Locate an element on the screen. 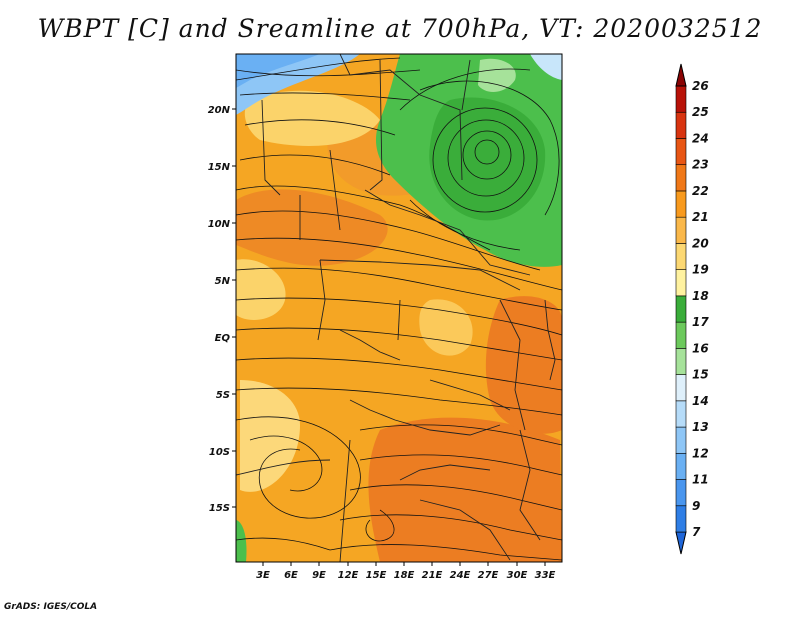 Image resolution: width=800 pixels, height=618 pixels. longitude-labels: 3E 6E 9E 12E 15E 18E 21E 24E 27E 30E 33E is located at coordinates (405, 575).